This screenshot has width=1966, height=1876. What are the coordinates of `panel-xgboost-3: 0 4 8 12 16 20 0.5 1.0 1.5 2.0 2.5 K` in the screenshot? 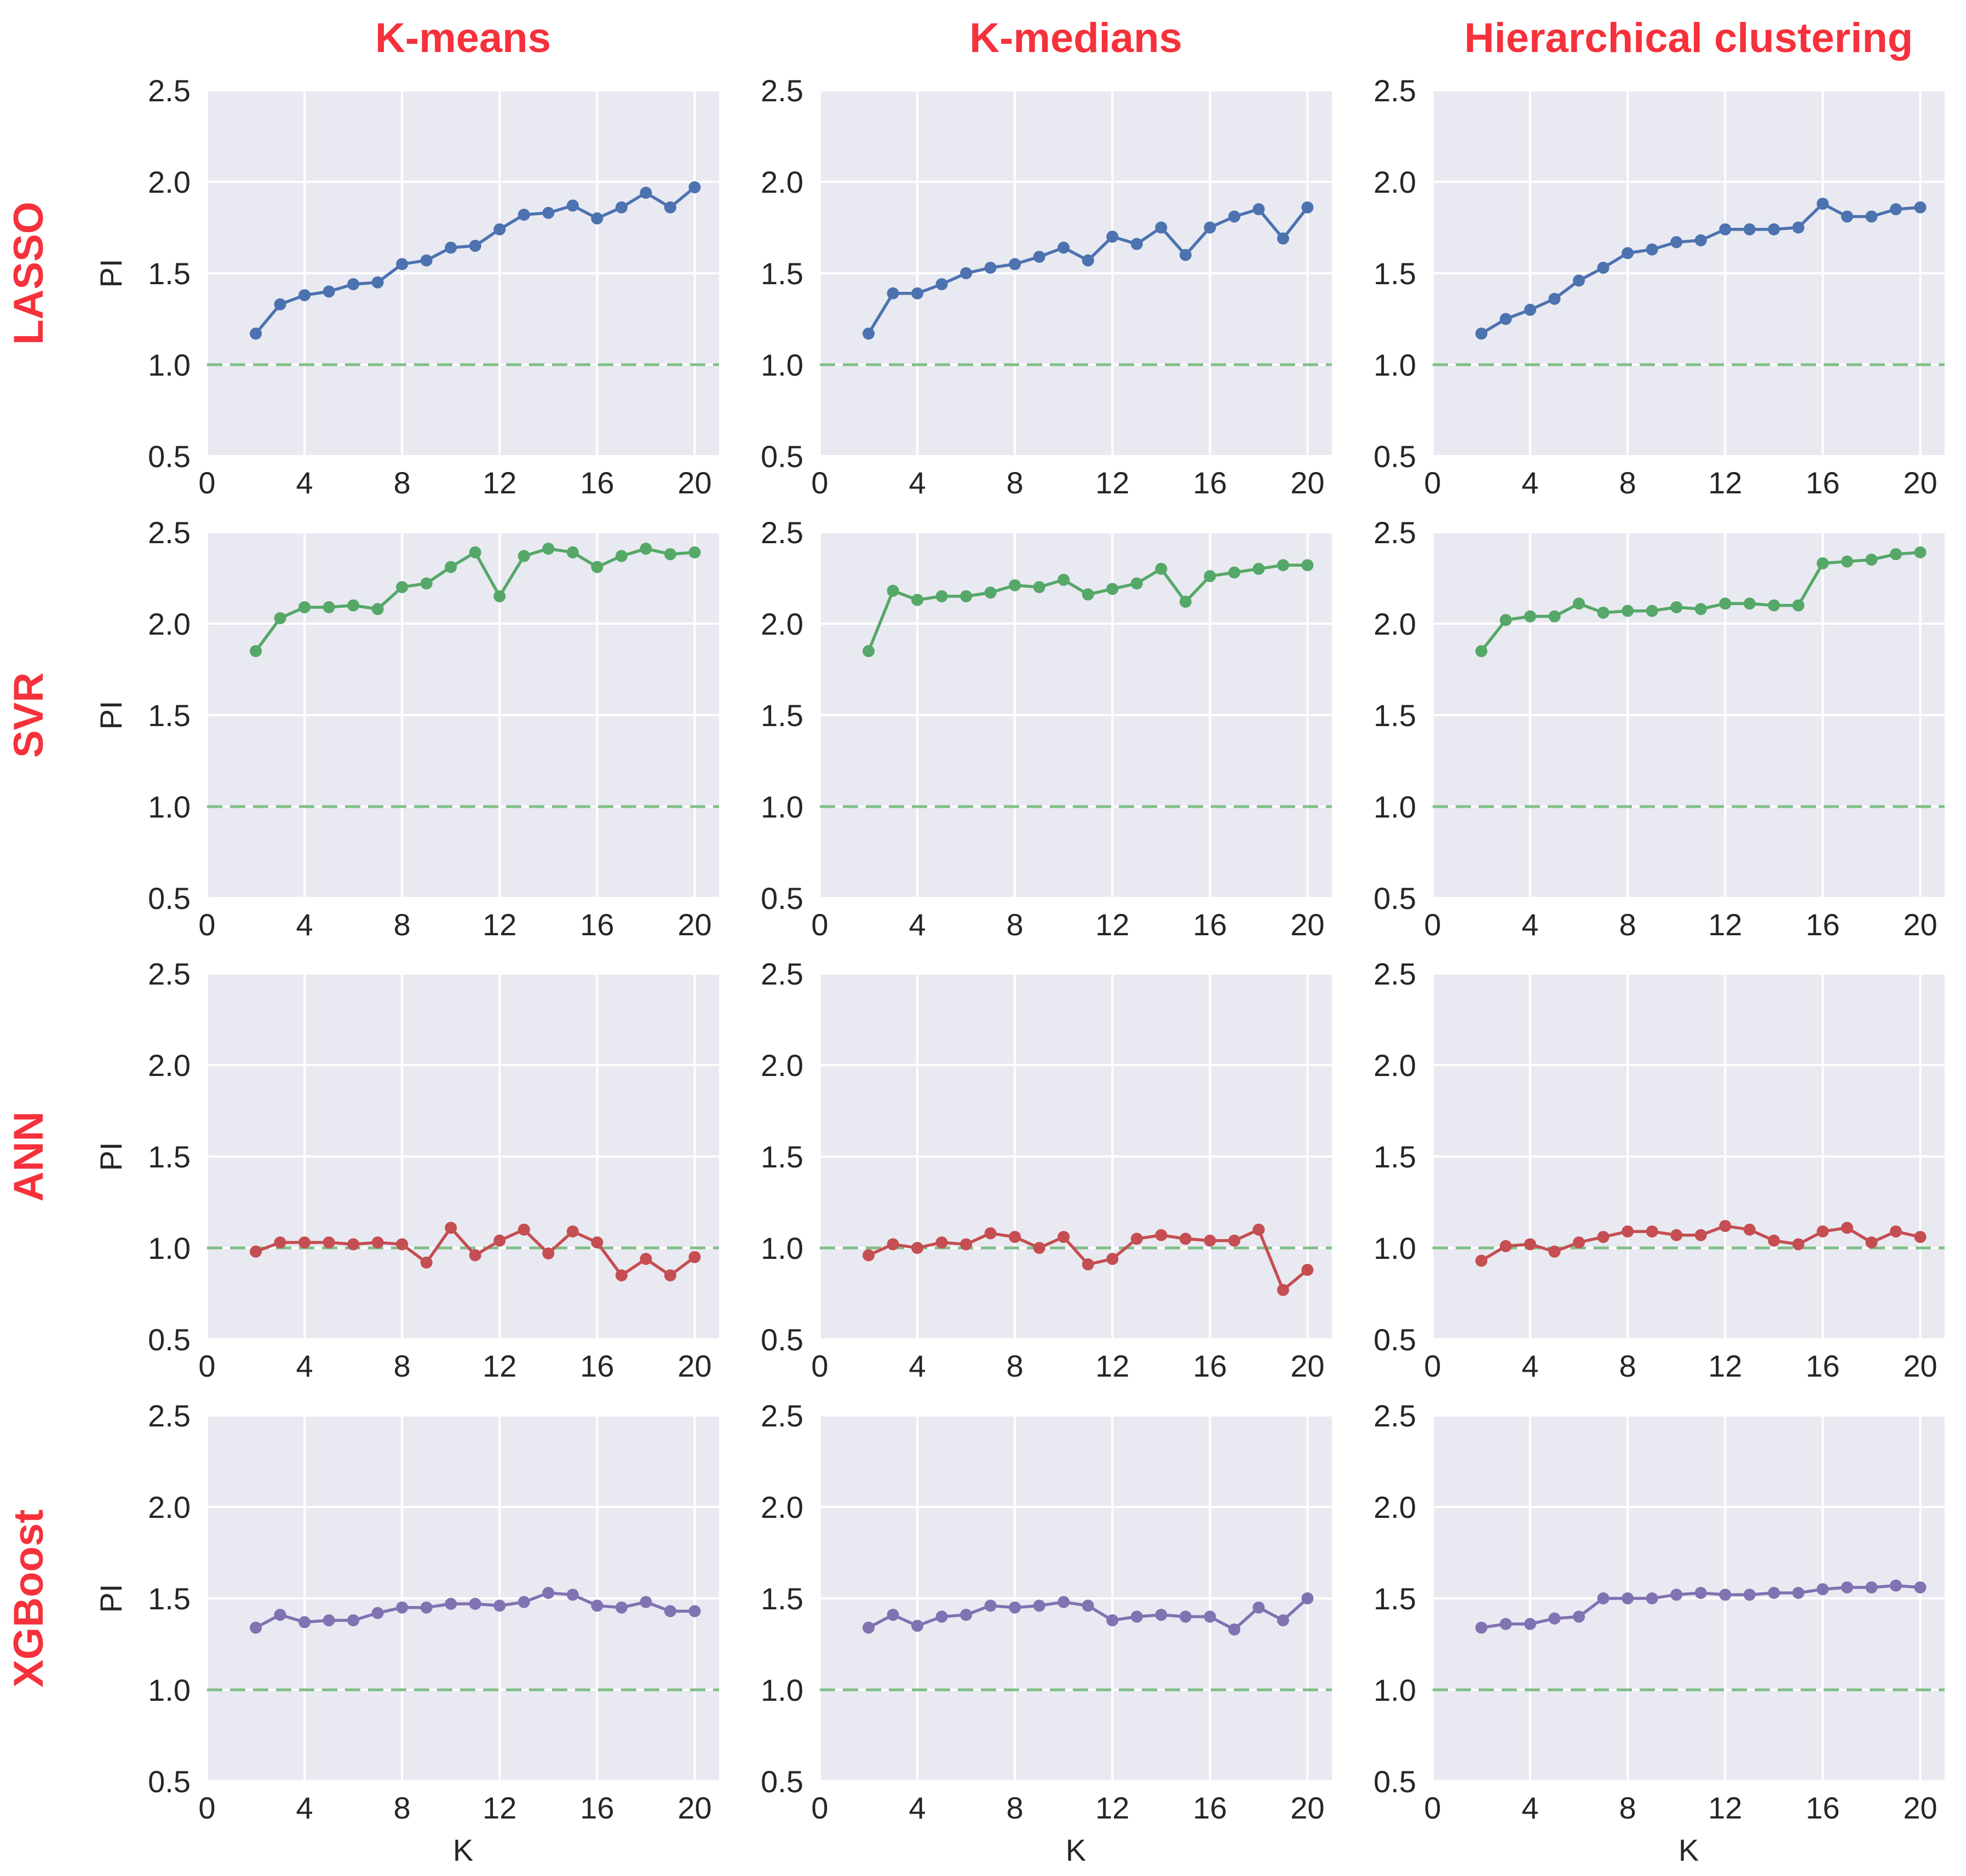 It's located at (1659, 1633).